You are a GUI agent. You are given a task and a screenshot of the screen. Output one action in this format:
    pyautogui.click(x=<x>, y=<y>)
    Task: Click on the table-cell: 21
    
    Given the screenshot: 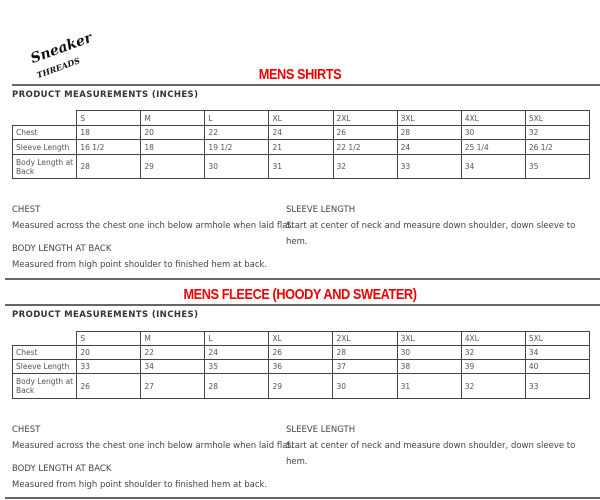 What is the action you would take?
    pyautogui.click(x=301, y=147)
    